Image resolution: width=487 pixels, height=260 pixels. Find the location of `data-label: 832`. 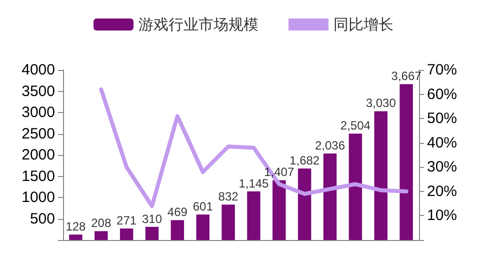

data-label: 832 is located at coordinates (228, 197).